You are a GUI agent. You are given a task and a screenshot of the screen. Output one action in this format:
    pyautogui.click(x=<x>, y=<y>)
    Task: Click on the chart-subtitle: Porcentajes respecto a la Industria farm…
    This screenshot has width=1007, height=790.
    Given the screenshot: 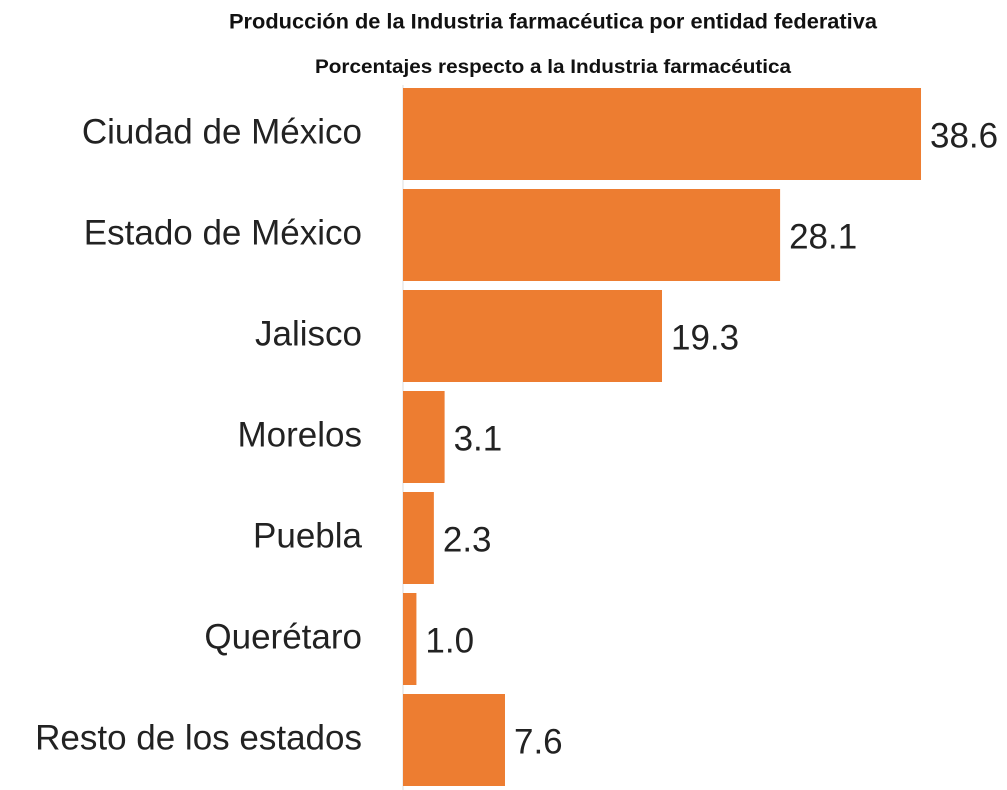 What is the action you would take?
    pyautogui.click(x=553, y=67)
    